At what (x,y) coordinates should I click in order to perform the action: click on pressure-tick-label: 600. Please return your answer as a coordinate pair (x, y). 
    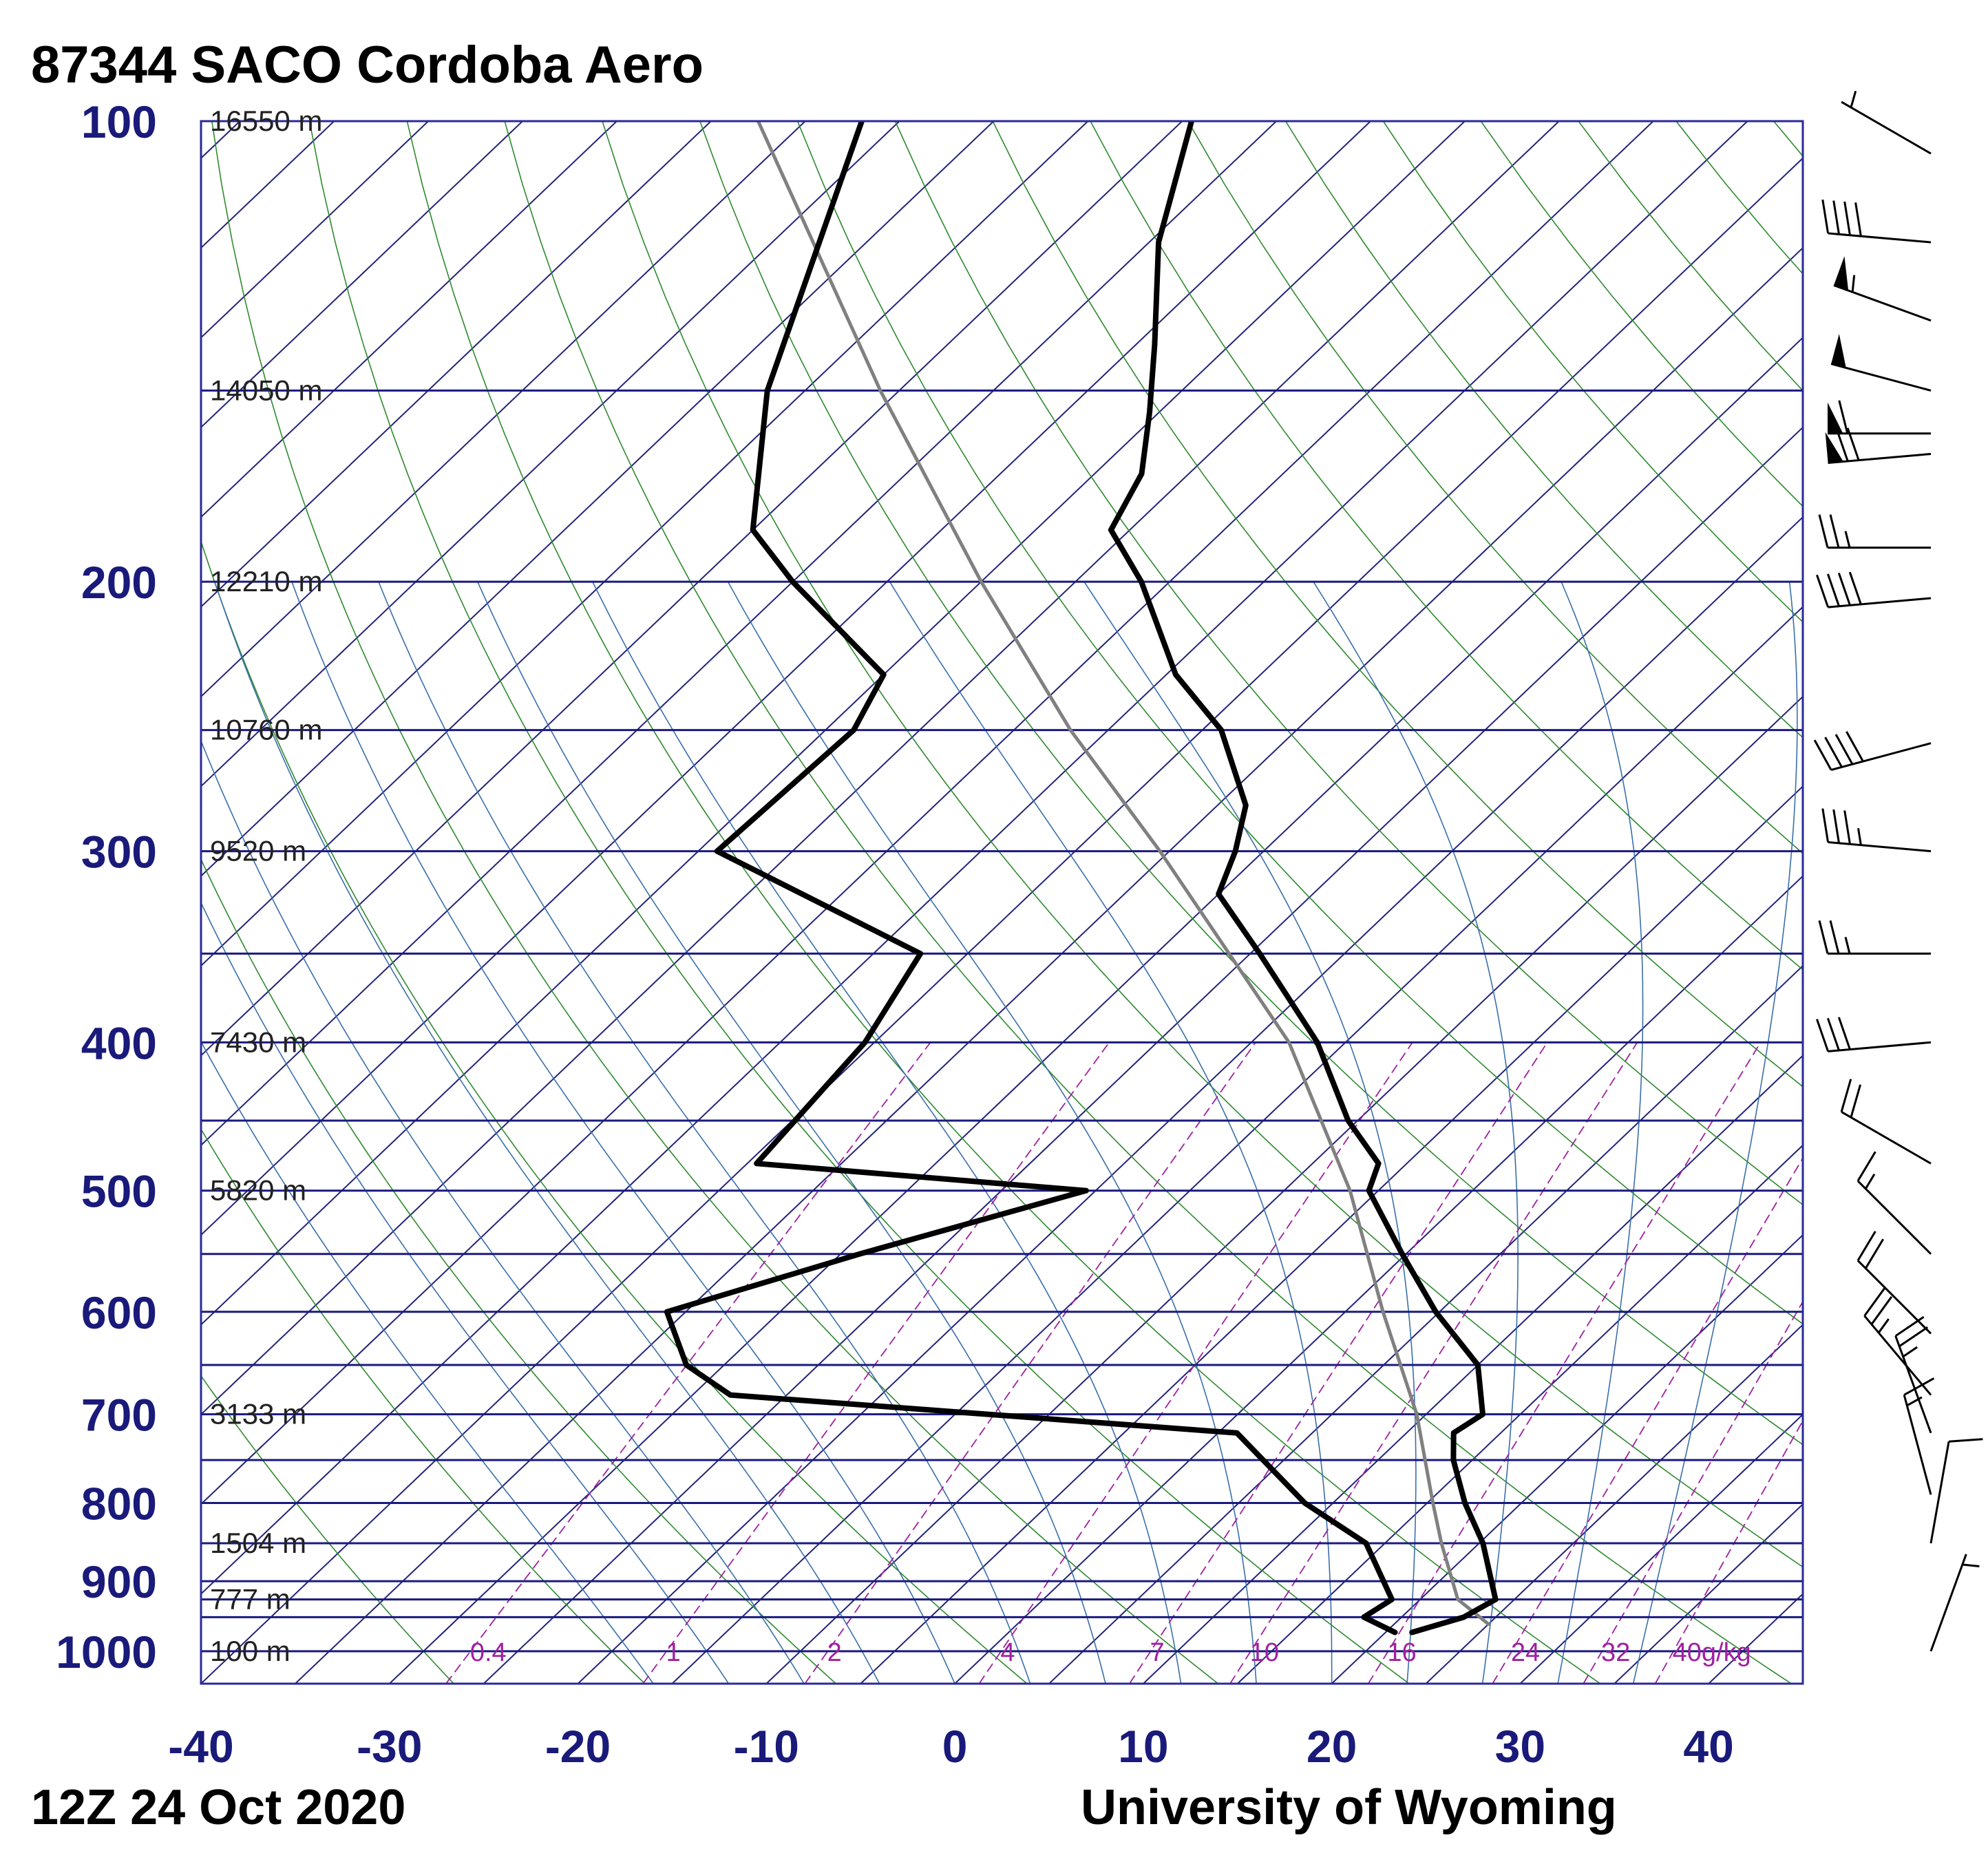
    Looking at the image, I should click on (119, 1312).